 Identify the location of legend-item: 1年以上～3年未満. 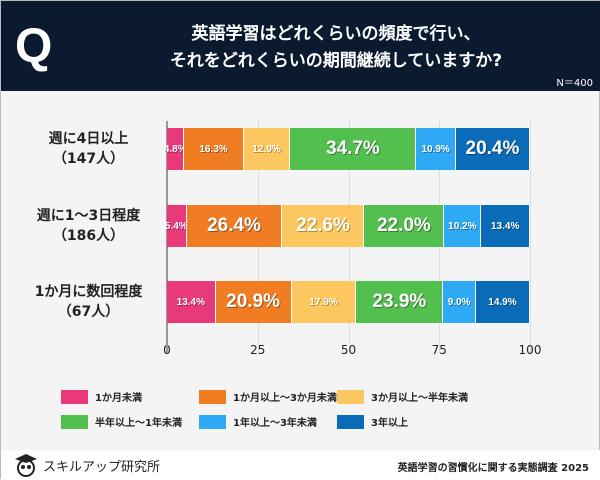
(258, 421).